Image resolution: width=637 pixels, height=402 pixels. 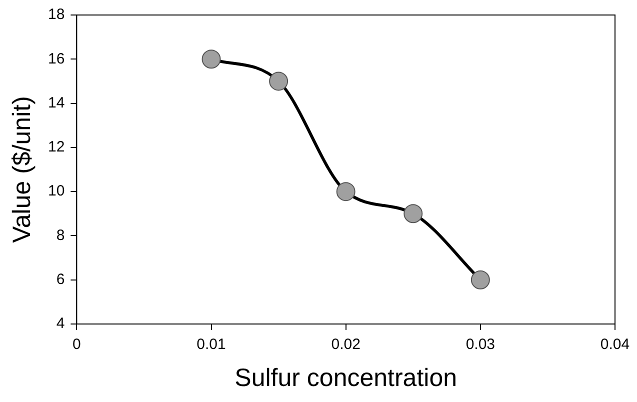 I want to click on y-tick-label: 8, so click(x=60, y=235).